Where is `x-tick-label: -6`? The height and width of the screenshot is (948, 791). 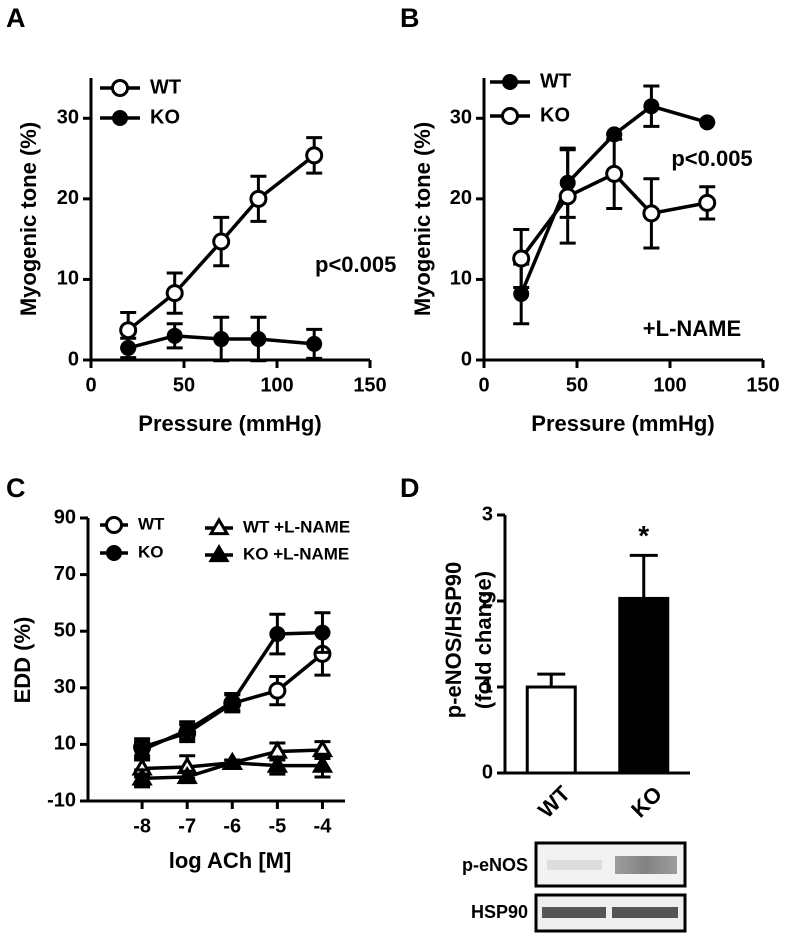 x-tick-label: -6 is located at coordinates (232, 826).